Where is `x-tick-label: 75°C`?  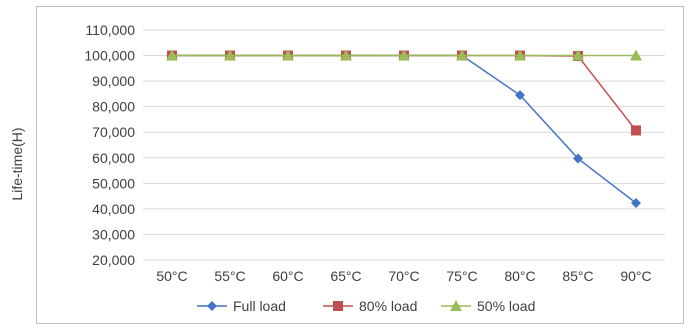
x-tick-label: 75°C is located at coordinates (461, 276).